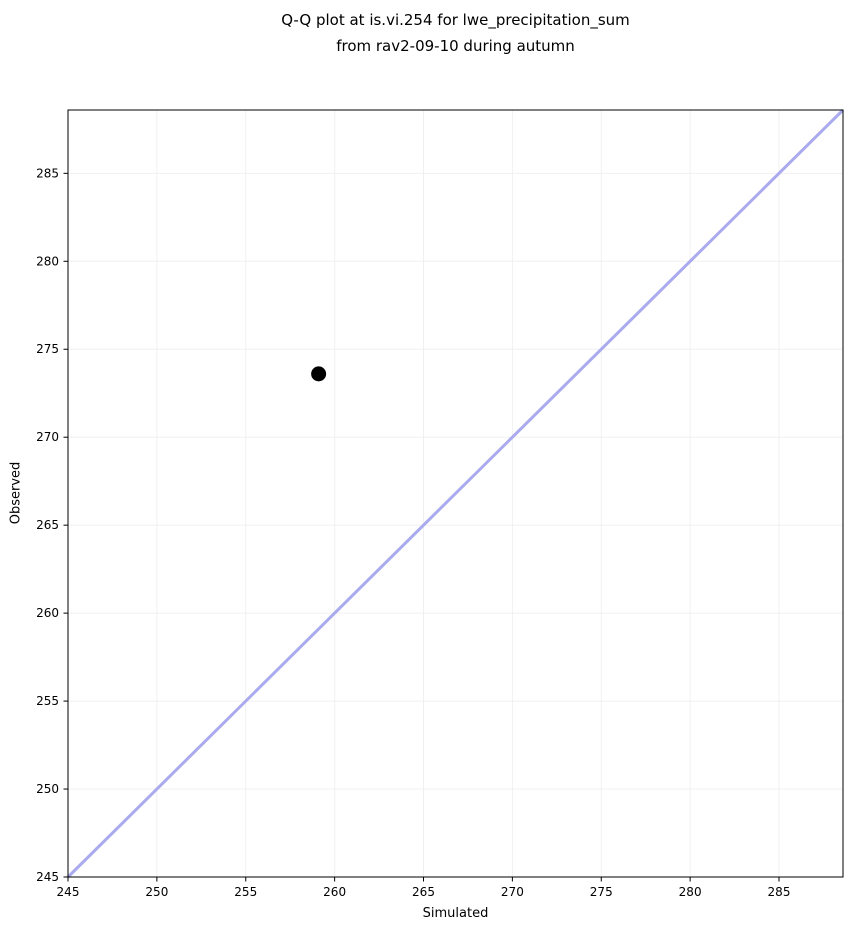 The width and height of the screenshot is (851, 934). What do you see at coordinates (319, 374) in the screenshot?
I see `qq-data-point` at bounding box center [319, 374].